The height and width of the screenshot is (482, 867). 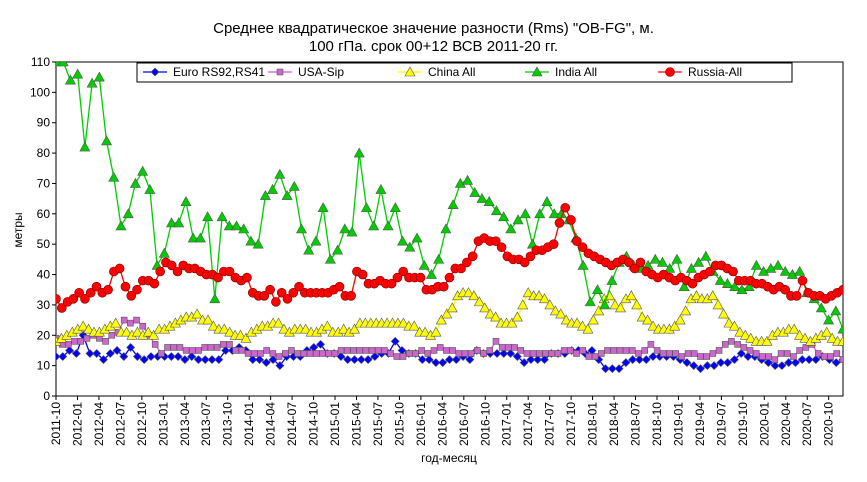 I want to click on y-tick-label: 30, so click(x=44, y=305).